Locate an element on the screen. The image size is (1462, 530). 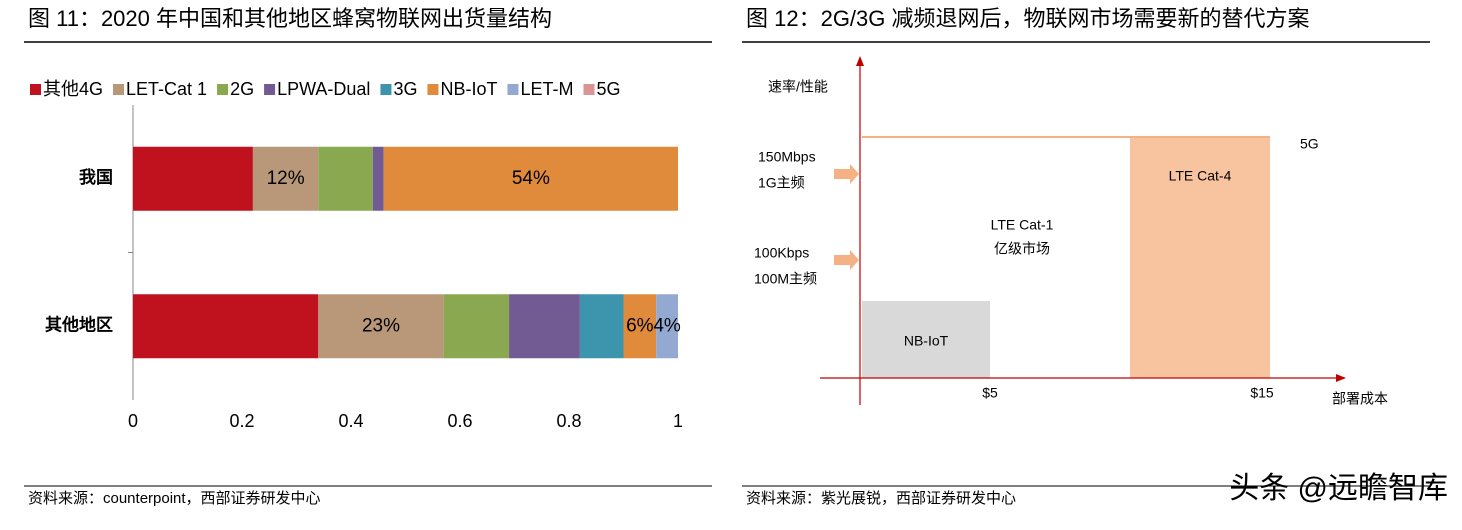
legend-label: LPWA-Dual is located at coordinates (323, 89).